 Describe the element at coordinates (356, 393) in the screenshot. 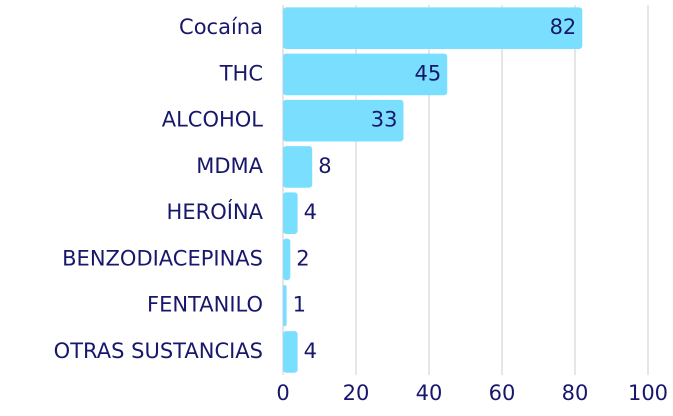

I see `x-tick-label: 20` at that location.